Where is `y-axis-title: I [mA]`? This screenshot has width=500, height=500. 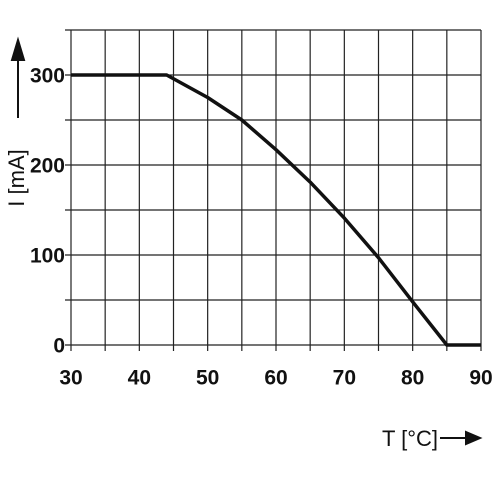
y-axis-title: I [mA] is located at coordinates (16, 177).